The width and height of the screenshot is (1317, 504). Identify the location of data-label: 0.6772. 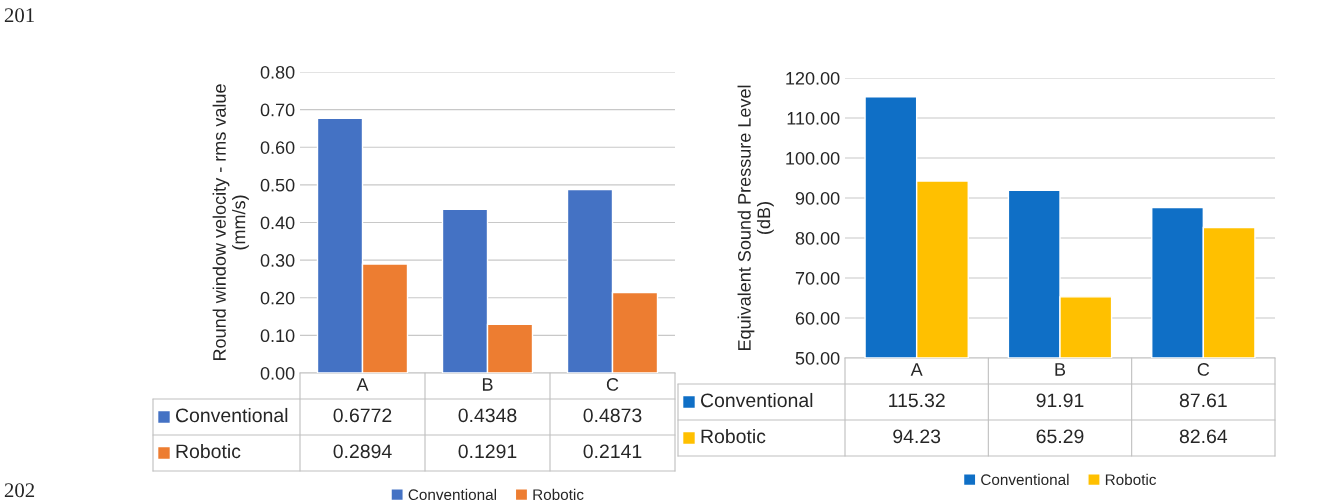
(362, 415).